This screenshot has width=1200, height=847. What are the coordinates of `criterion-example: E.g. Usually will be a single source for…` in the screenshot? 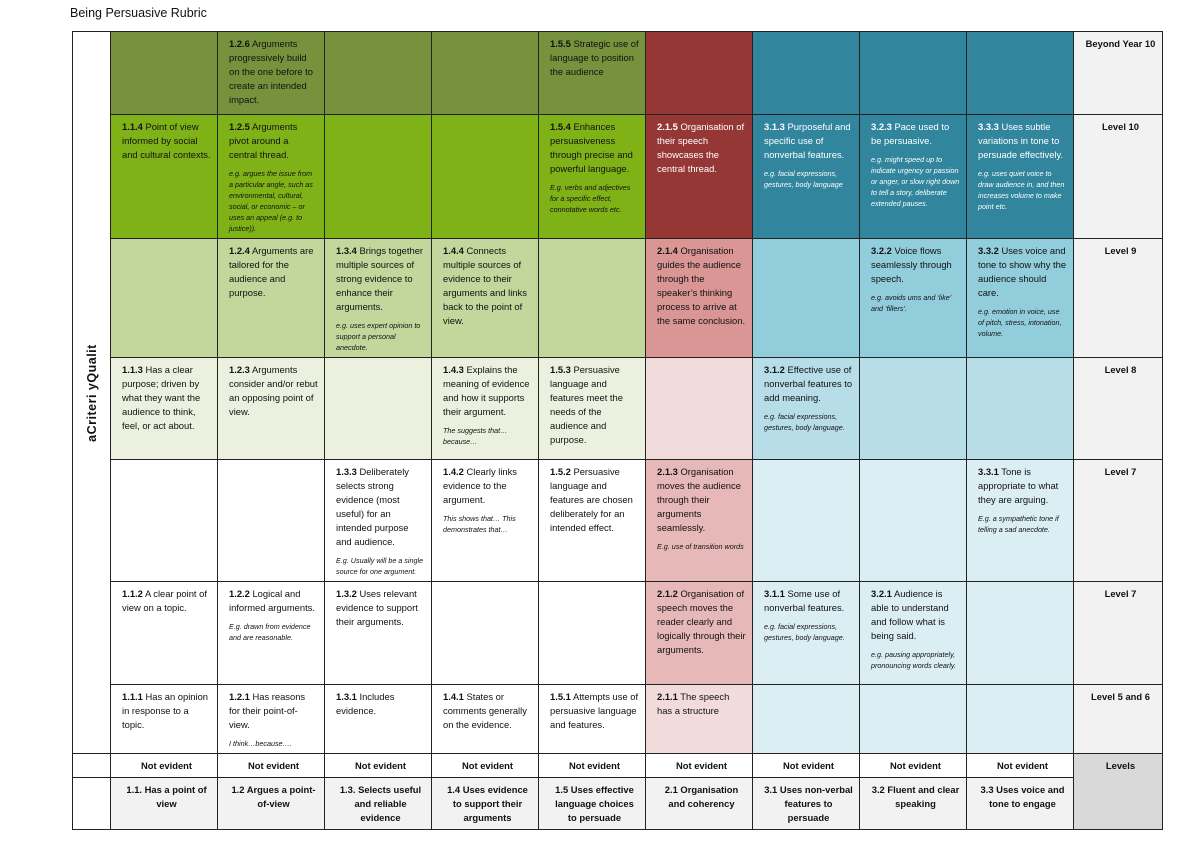 It's located at (380, 566).